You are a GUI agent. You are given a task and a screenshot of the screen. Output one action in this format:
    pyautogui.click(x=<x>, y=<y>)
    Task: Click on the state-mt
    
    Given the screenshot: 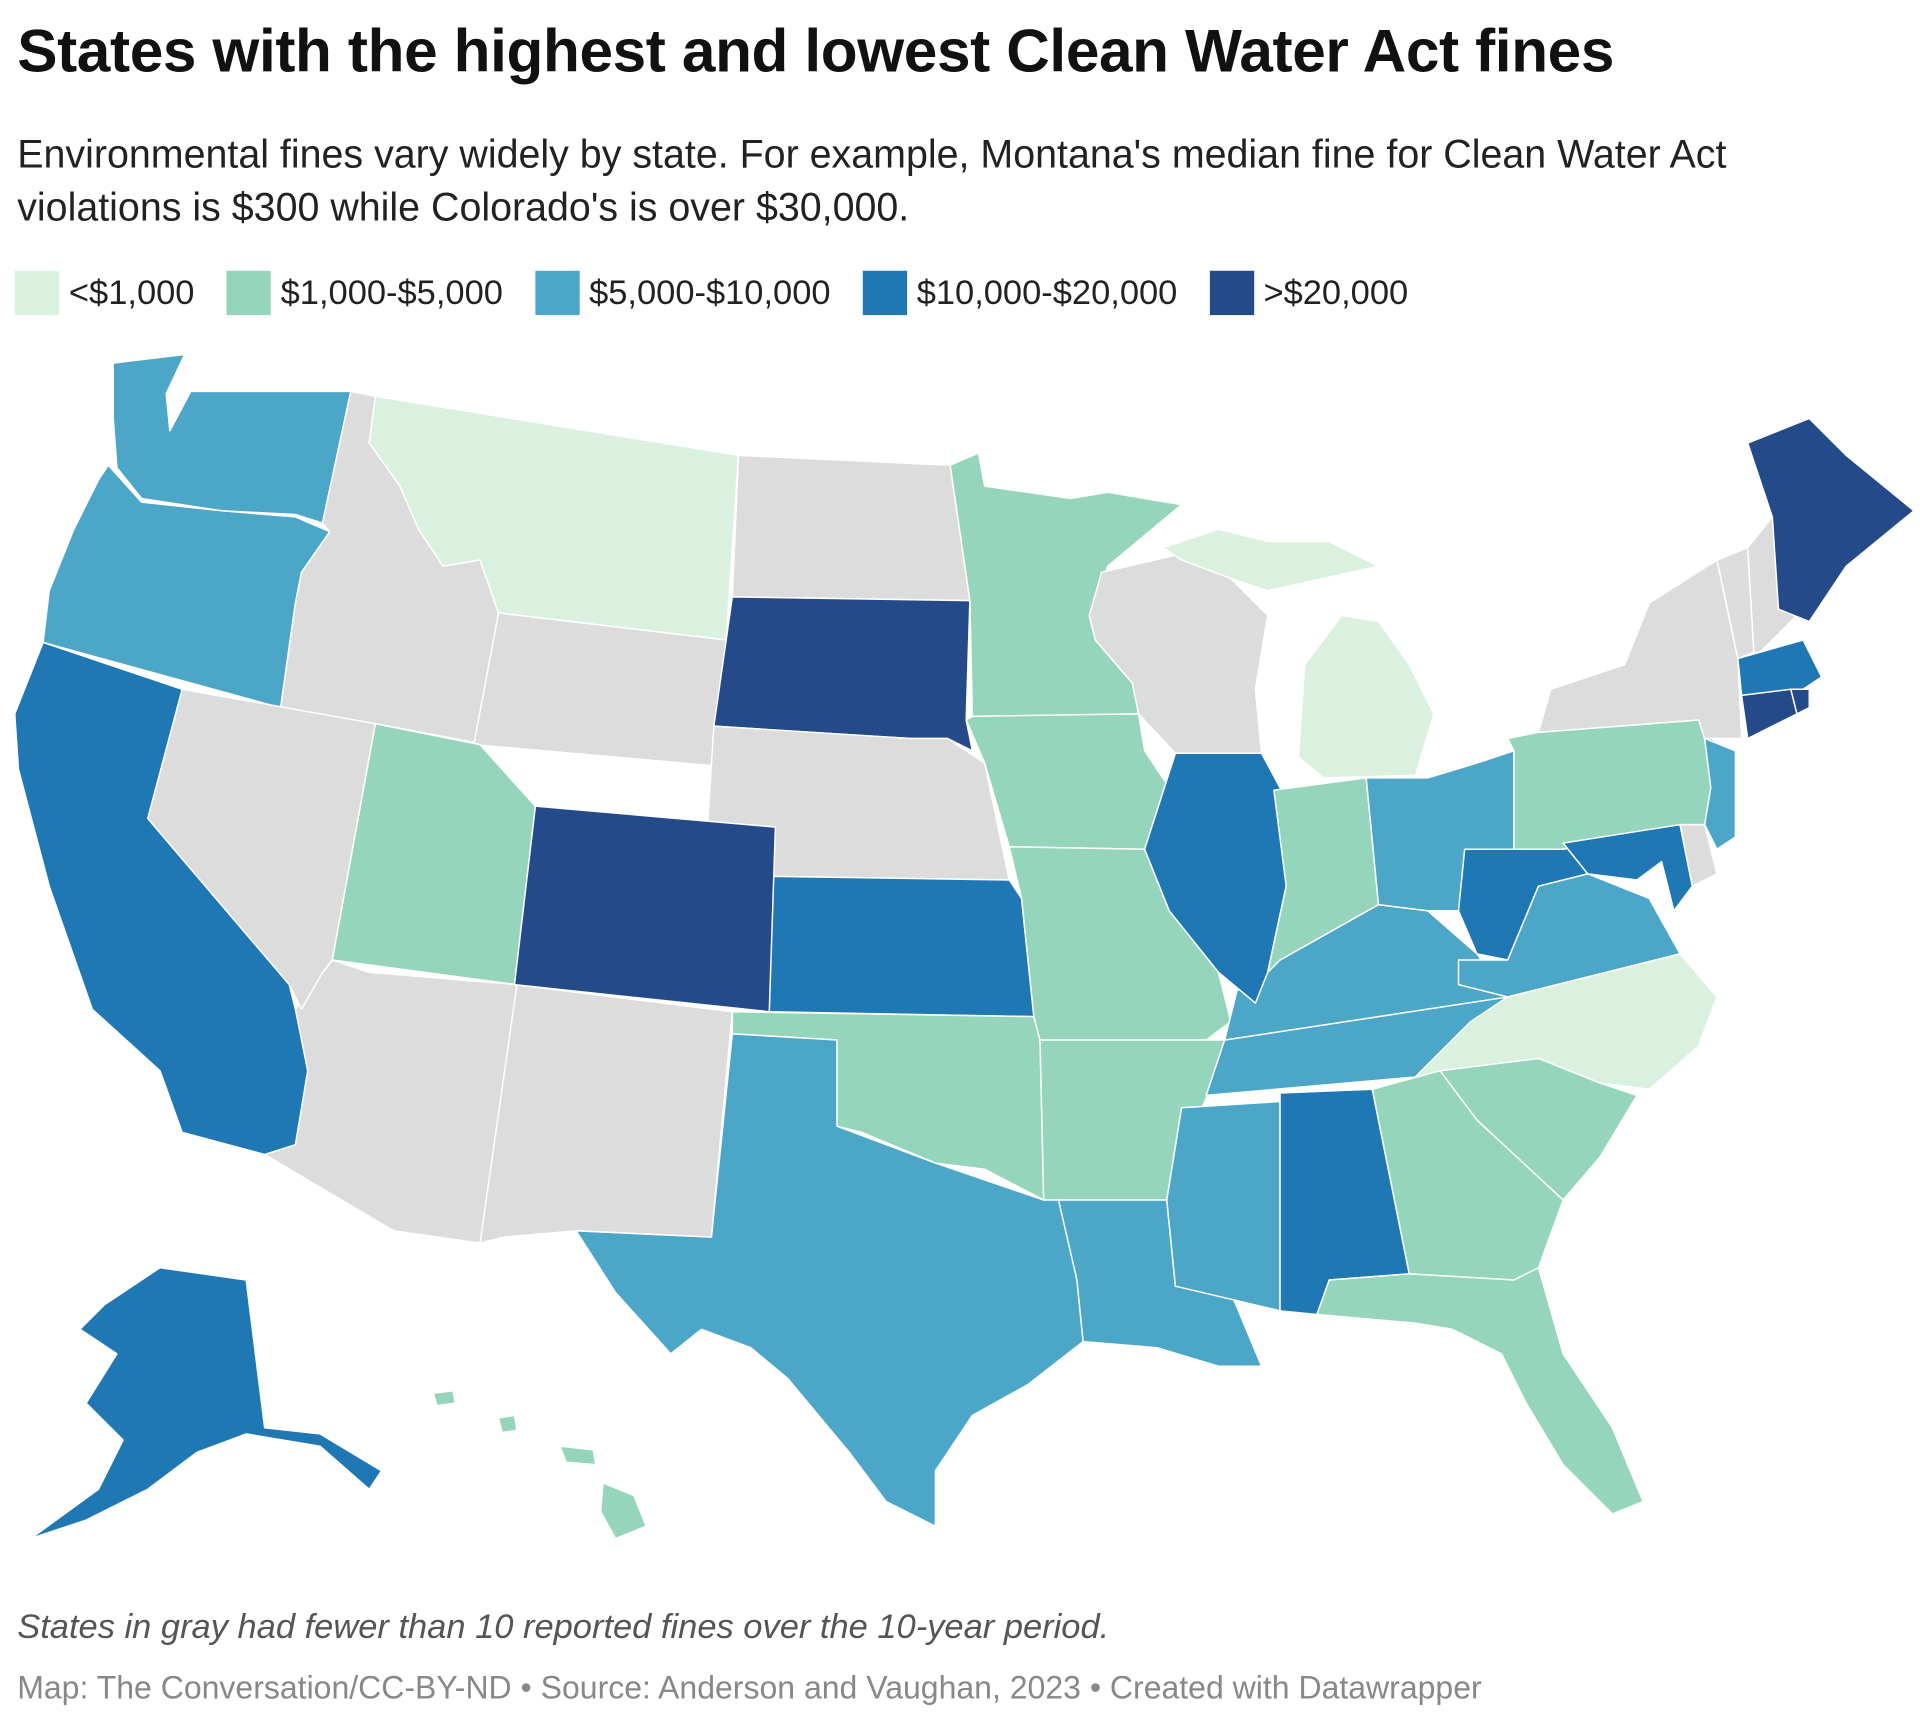 What is the action you would take?
    pyautogui.click(x=554, y=518)
    